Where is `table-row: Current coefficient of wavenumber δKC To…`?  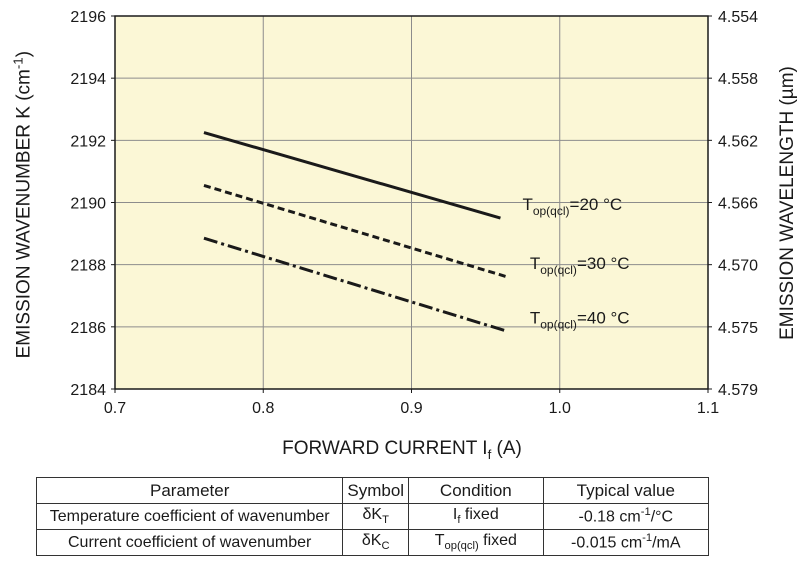 table-row: Current coefficient of wavenumber δKC To… is located at coordinates (372, 542).